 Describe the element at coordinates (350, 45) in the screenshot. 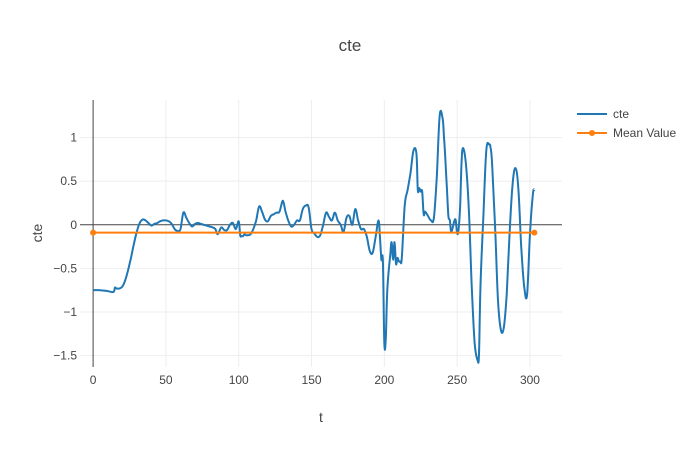

I see `chart-title: cte` at that location.